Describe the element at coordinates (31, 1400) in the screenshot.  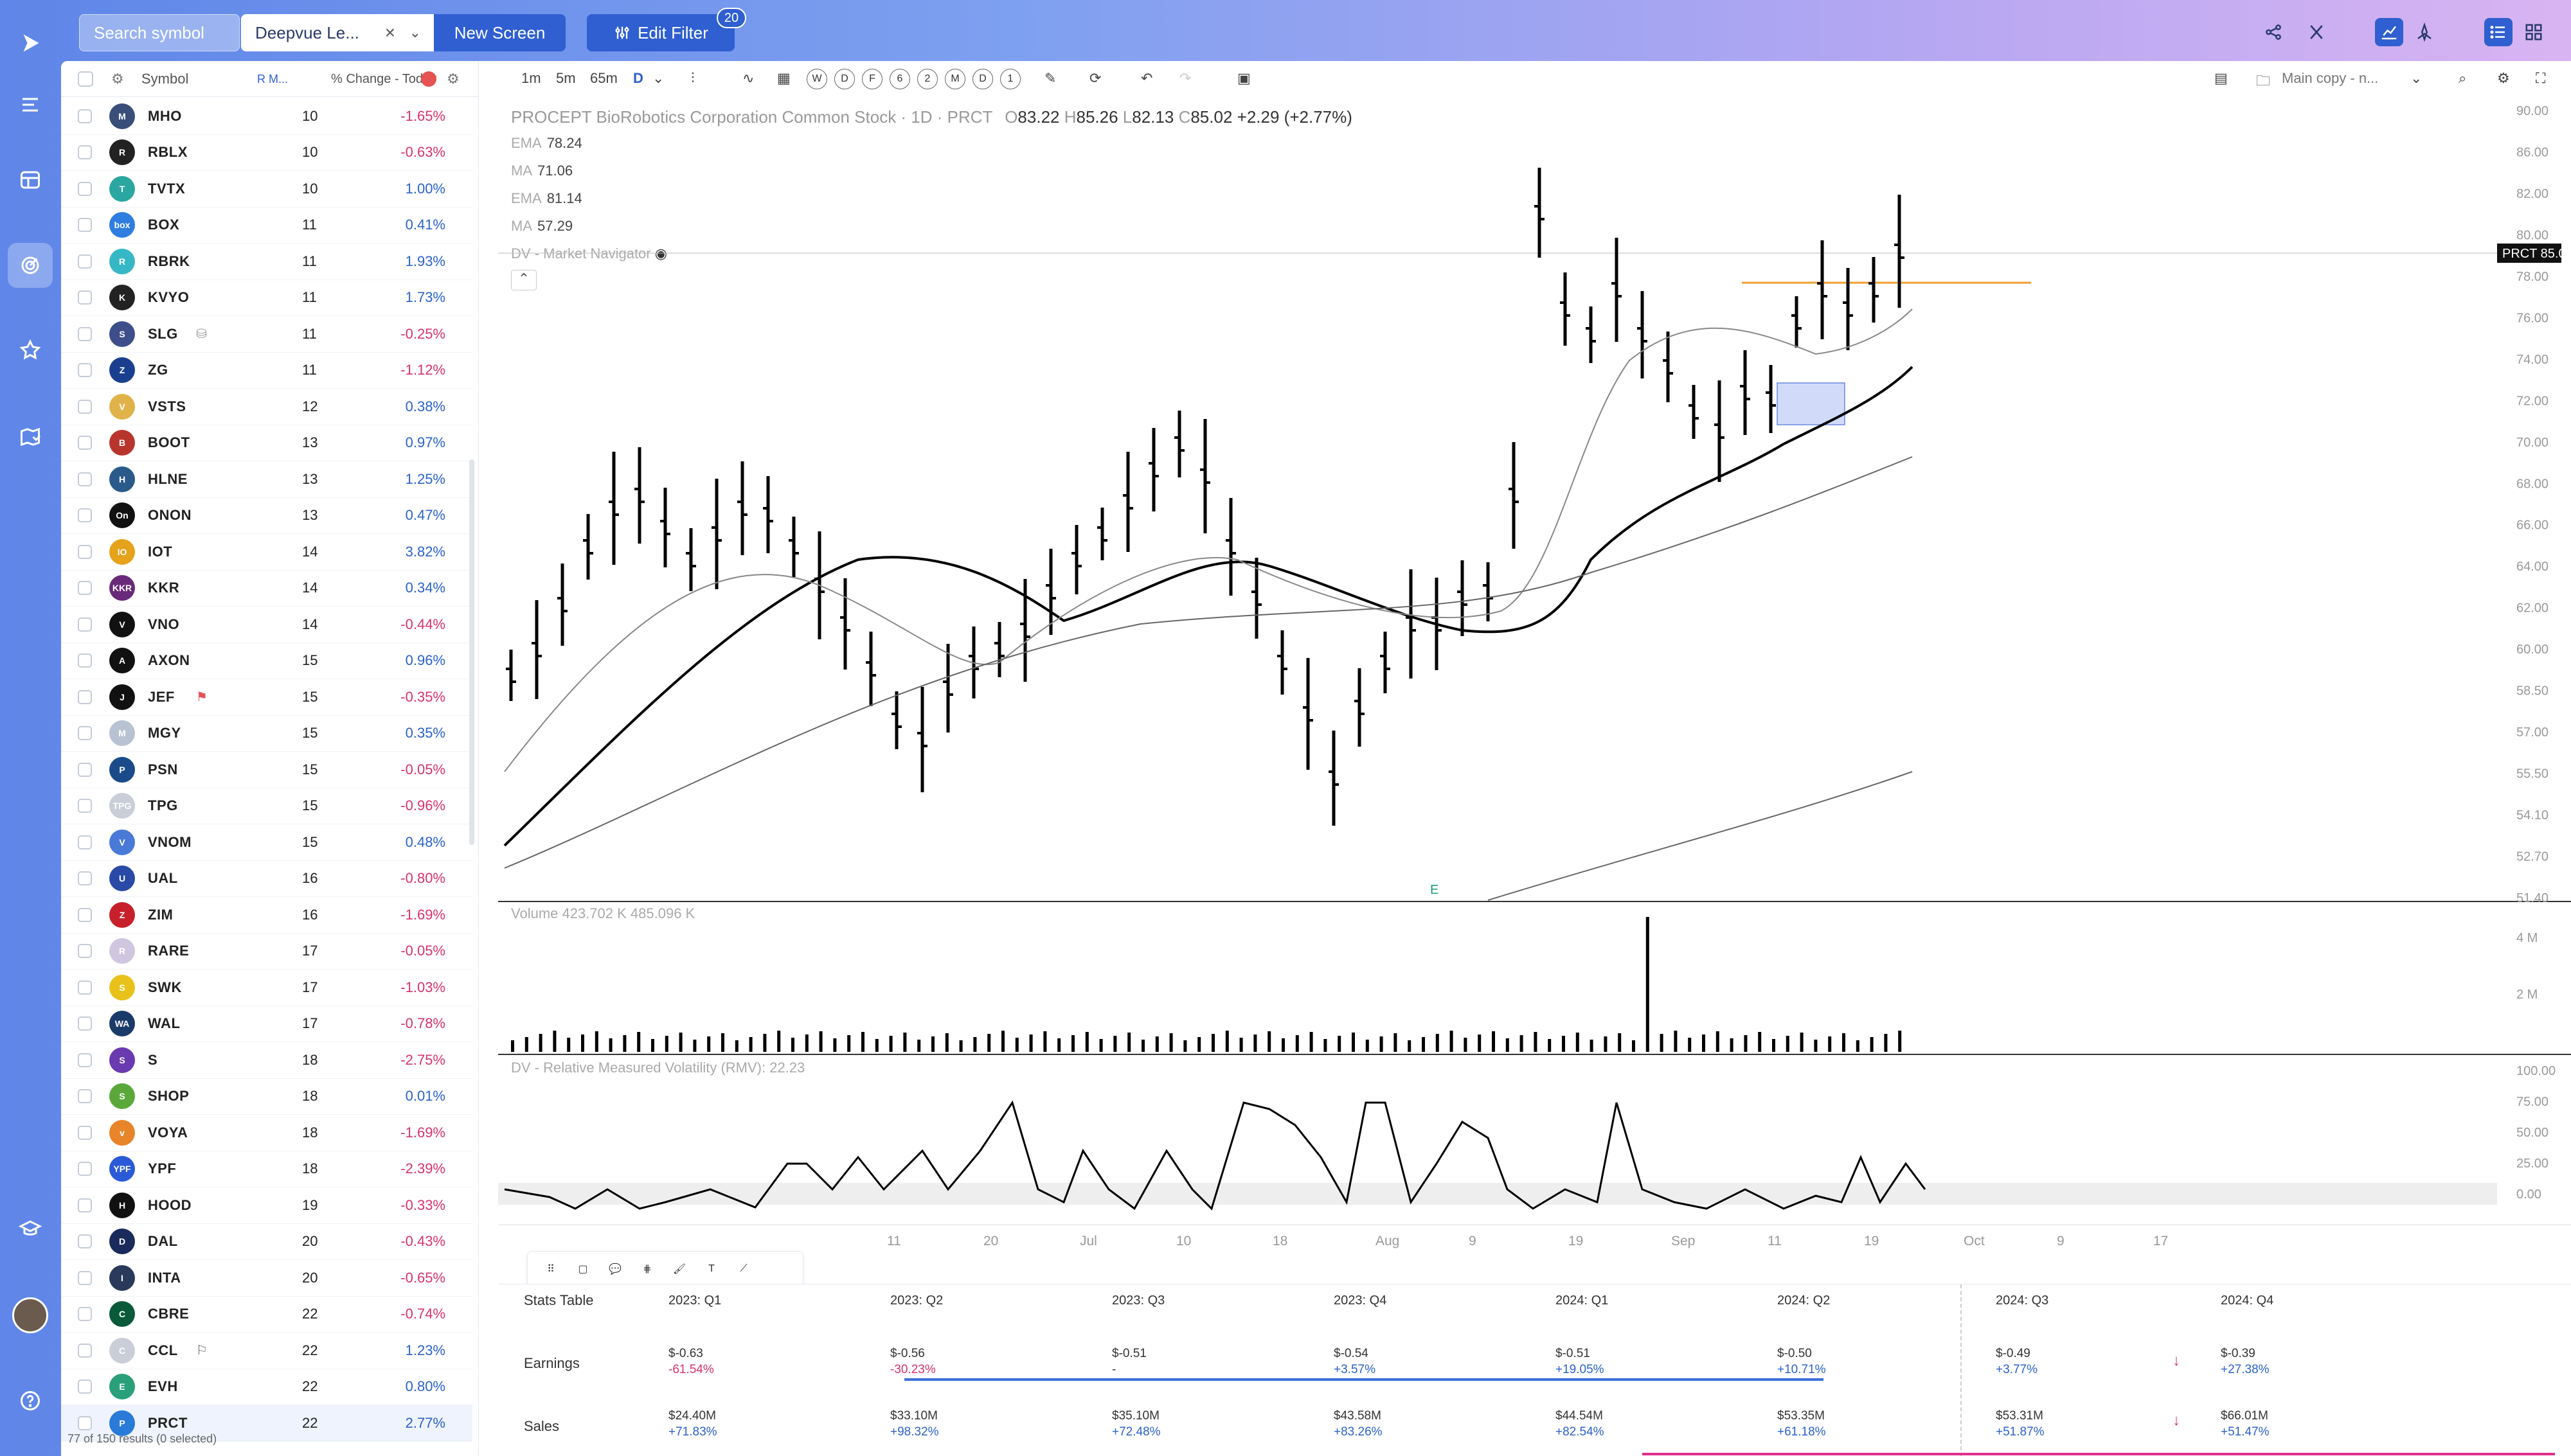
I see `help-icon` at that location.